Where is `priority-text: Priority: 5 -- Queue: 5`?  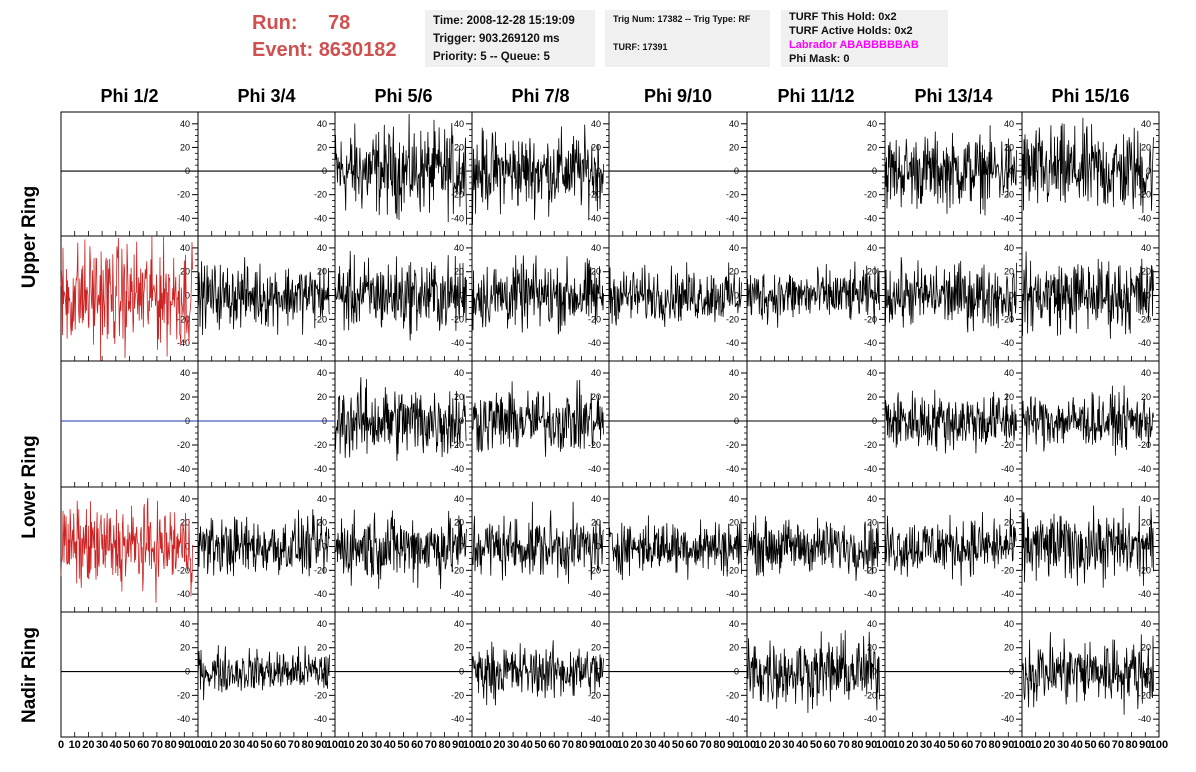 priority-text: Priority: 5 -- Queue: 5 is located at coordinates (491, 57).